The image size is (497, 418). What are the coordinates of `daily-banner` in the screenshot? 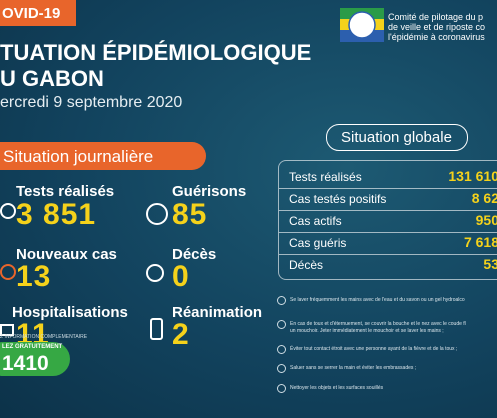 It's located at (103, 156).